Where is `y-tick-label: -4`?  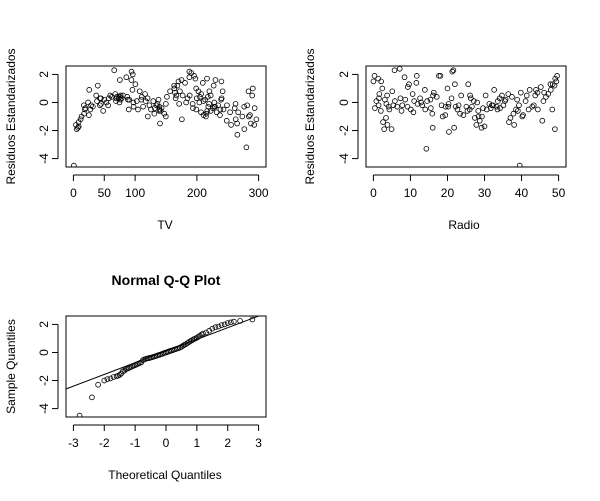 y-tick-label: -4 is located at coordinates (44, 158).